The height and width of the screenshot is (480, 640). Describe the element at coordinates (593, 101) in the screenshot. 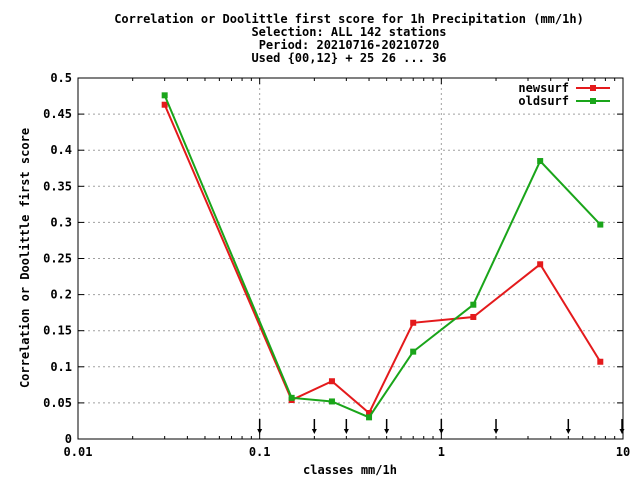

I see `legend-marker-oldsurf` at that location.